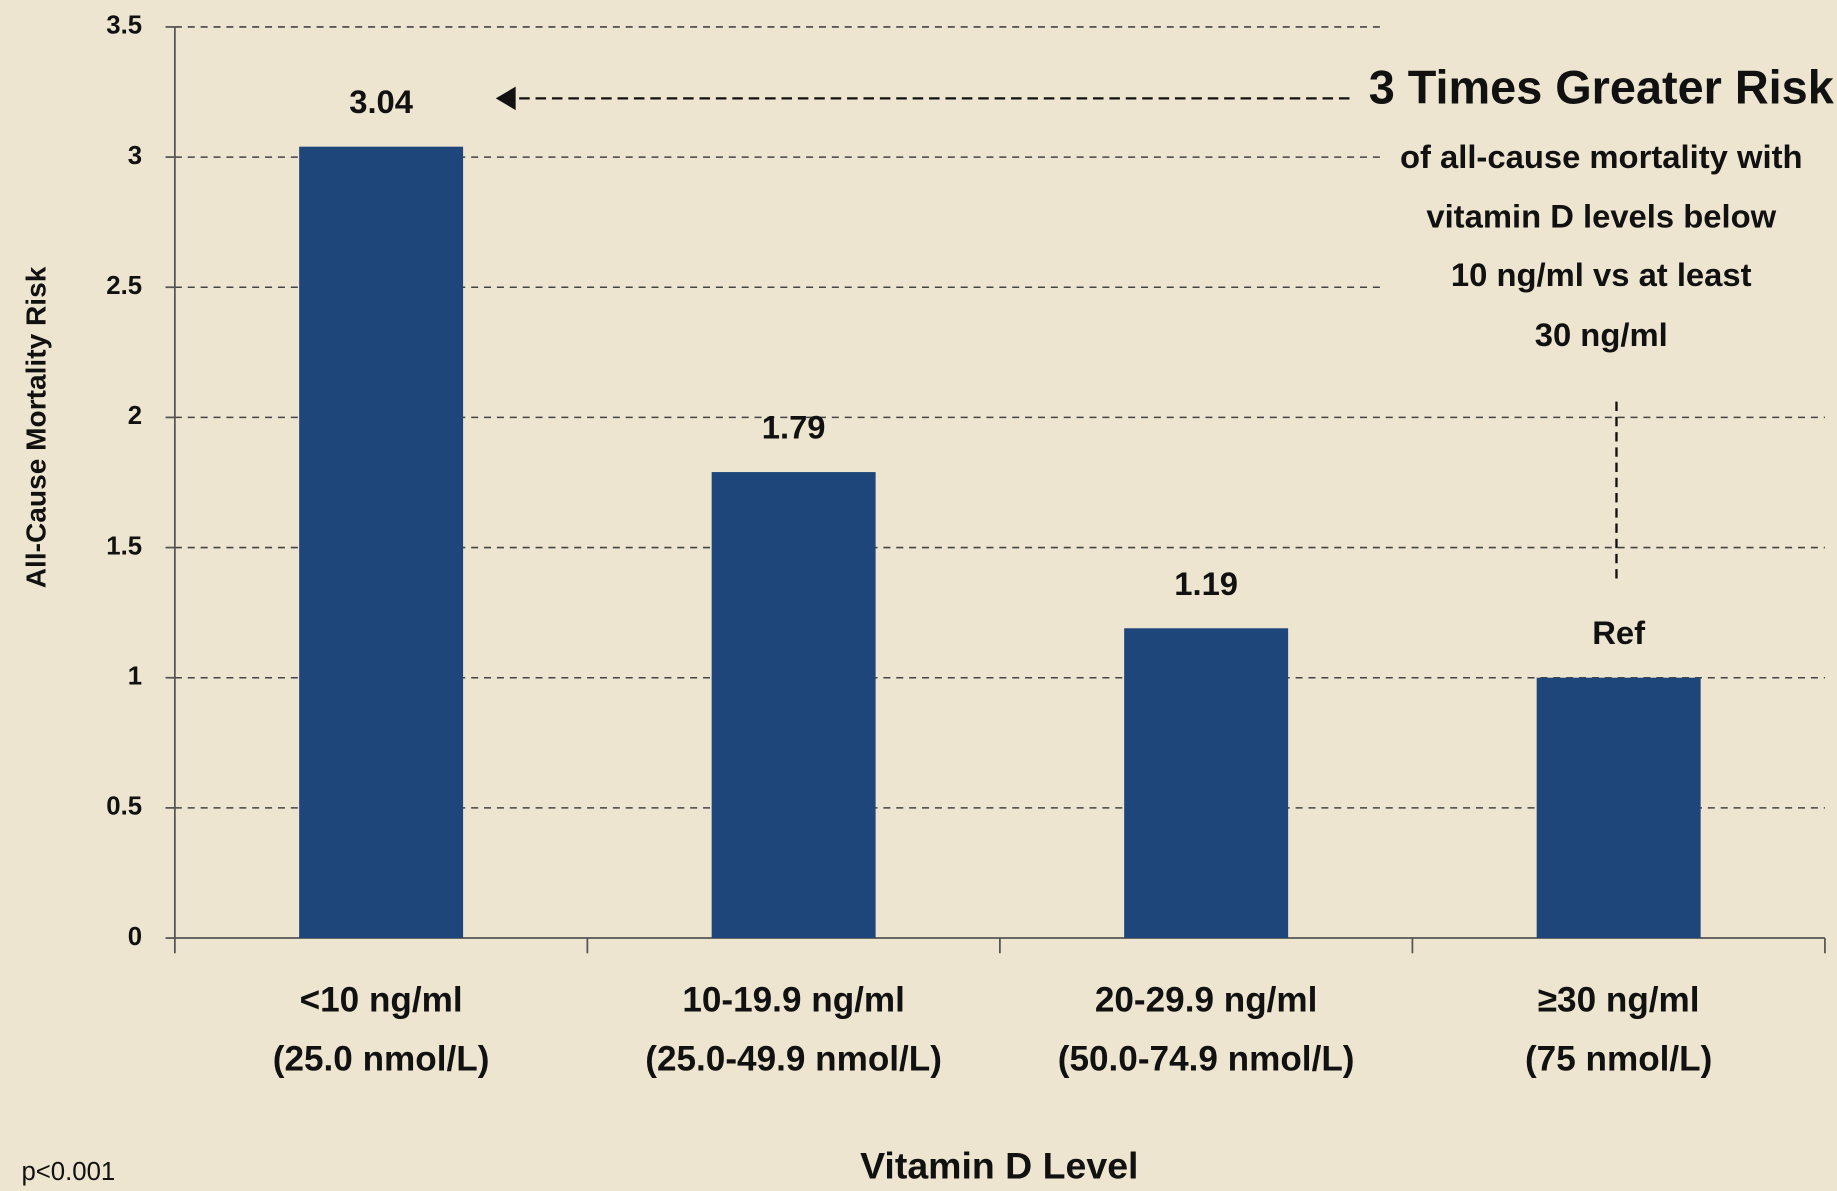  I want to click on y-tick-label: 1.5, so click(124, 546).